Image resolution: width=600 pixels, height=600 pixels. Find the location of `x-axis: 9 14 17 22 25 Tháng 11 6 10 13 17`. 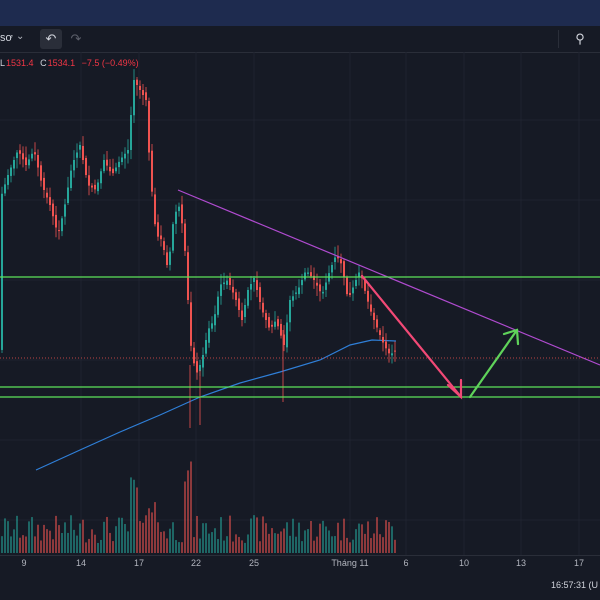

x-axis: 9 14 17 22 25 Tháng 11 6 10 13 17 is located at coordinates (300, 565).